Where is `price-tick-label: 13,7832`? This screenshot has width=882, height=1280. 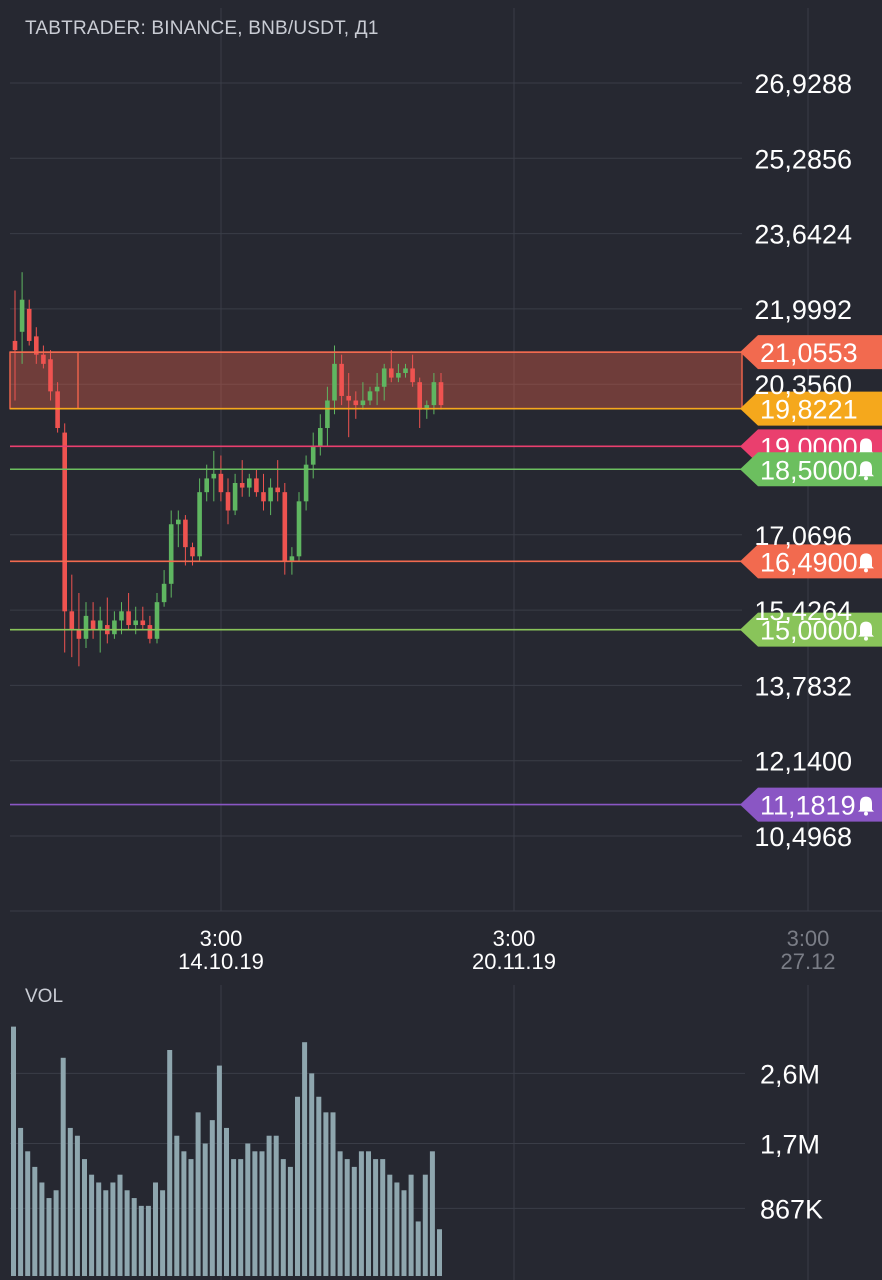 price-tick-label: 13,7832 is located at coordinates (803, 686).